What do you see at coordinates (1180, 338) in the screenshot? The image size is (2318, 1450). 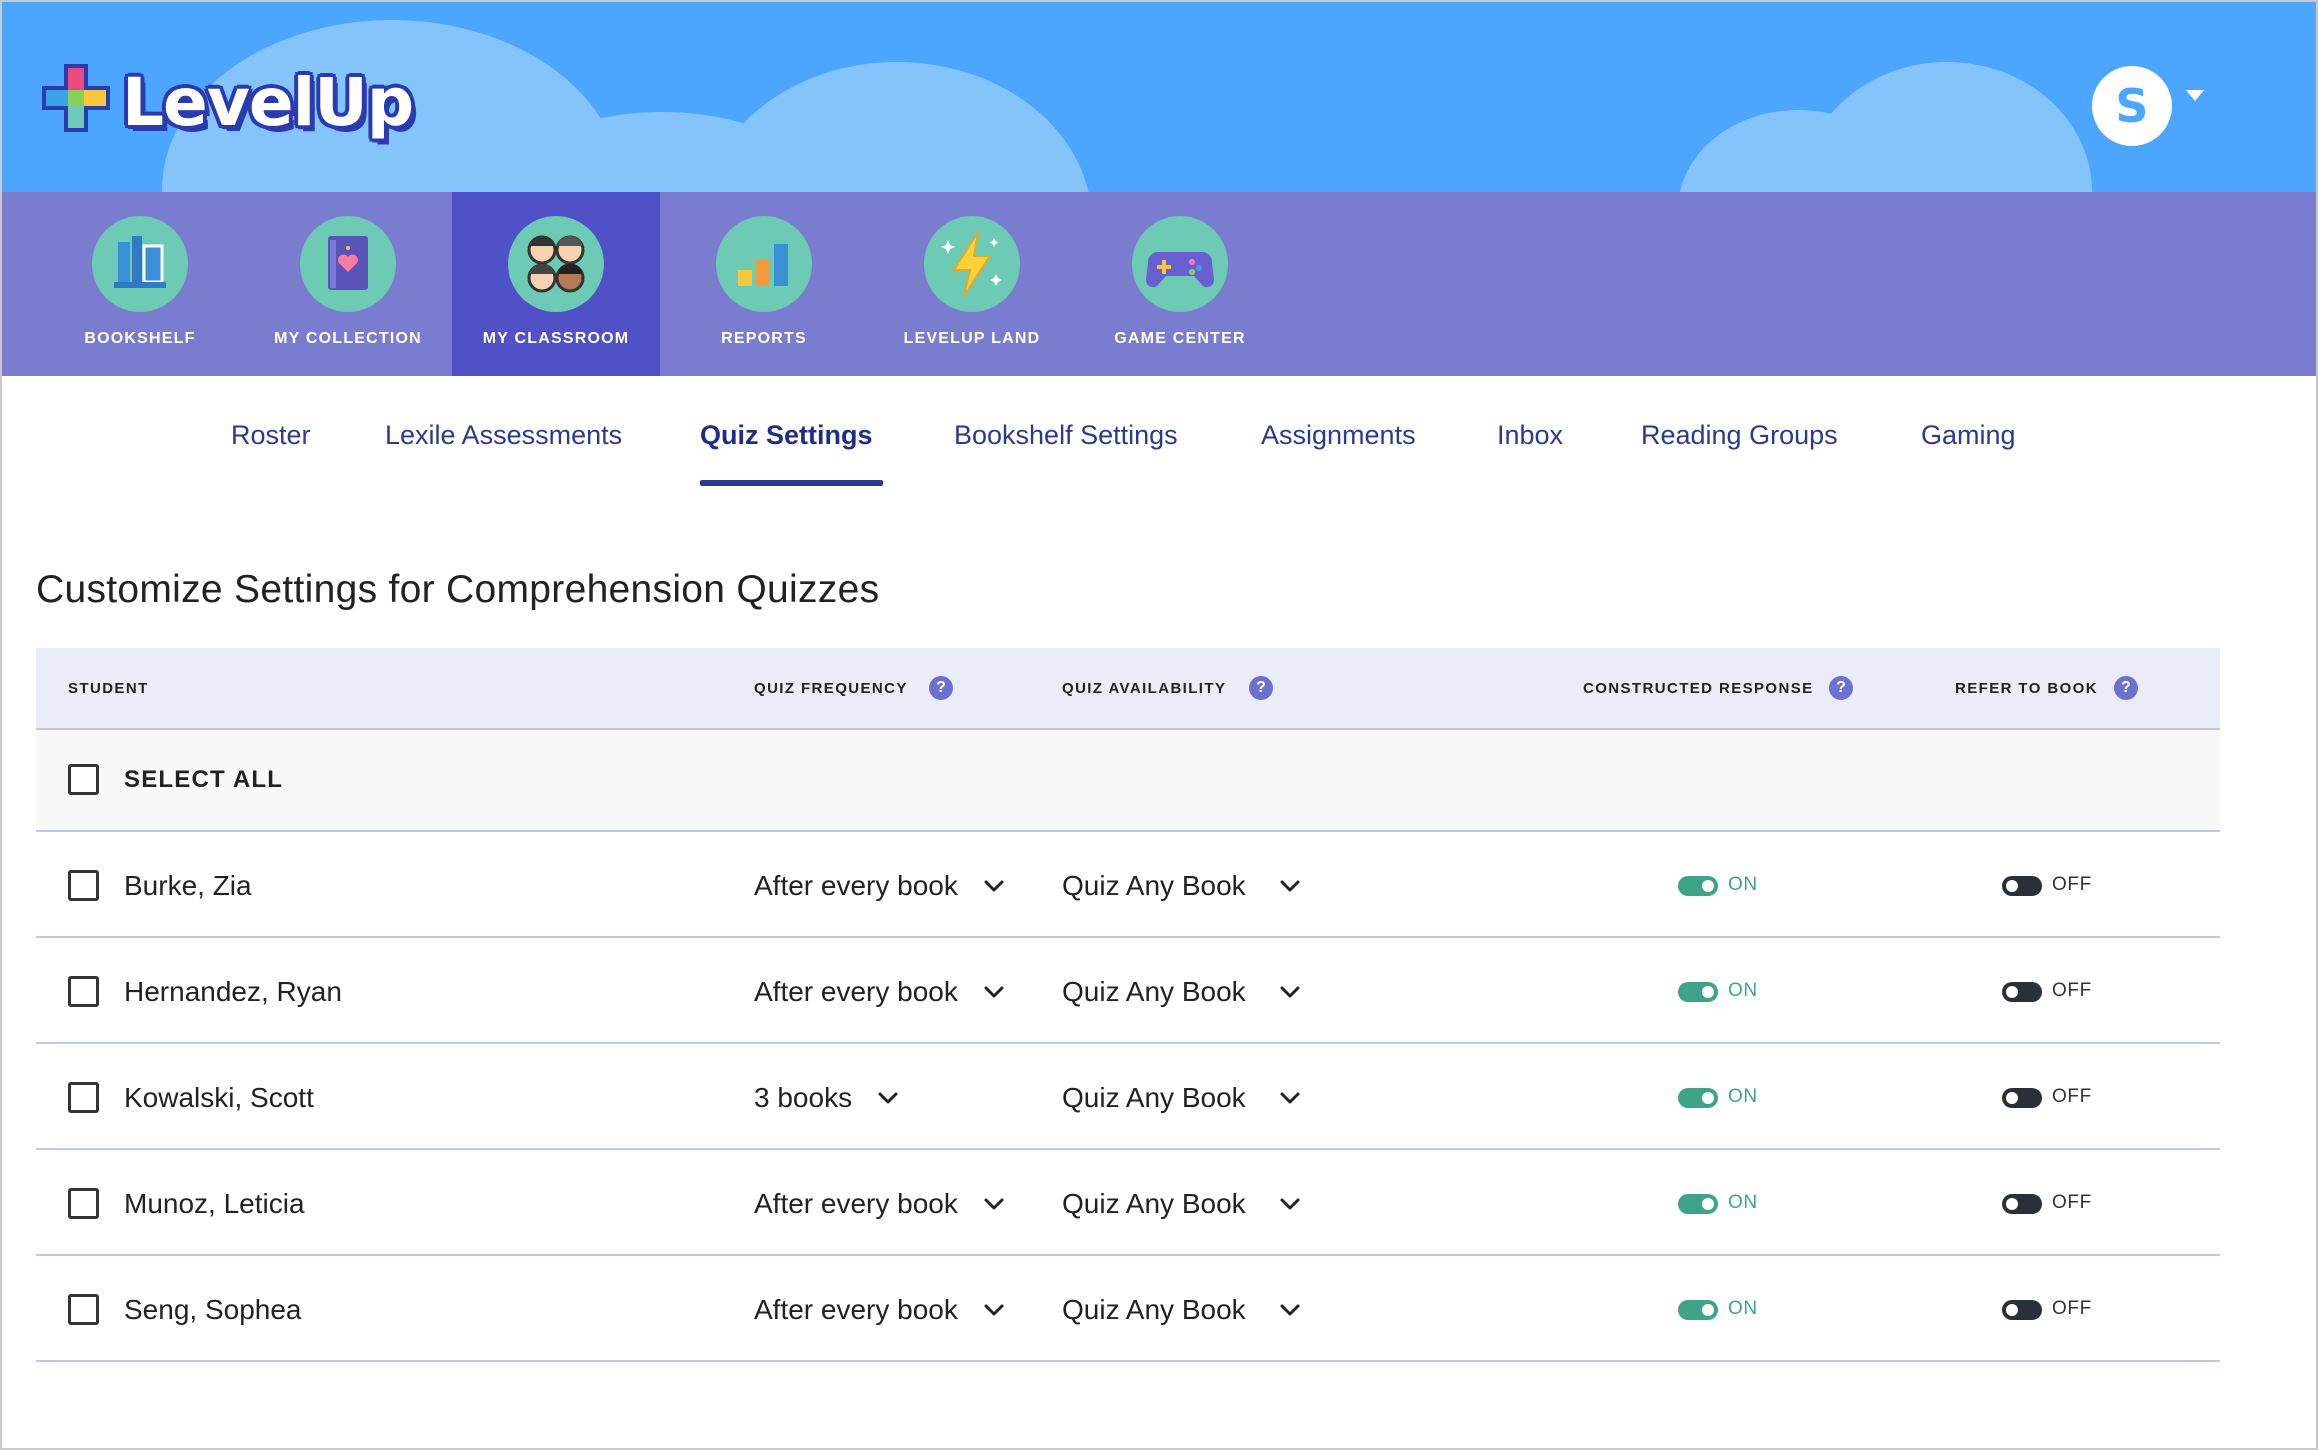 I see `nav-label: GAME CENTER` at bounding box center [1180, 338].